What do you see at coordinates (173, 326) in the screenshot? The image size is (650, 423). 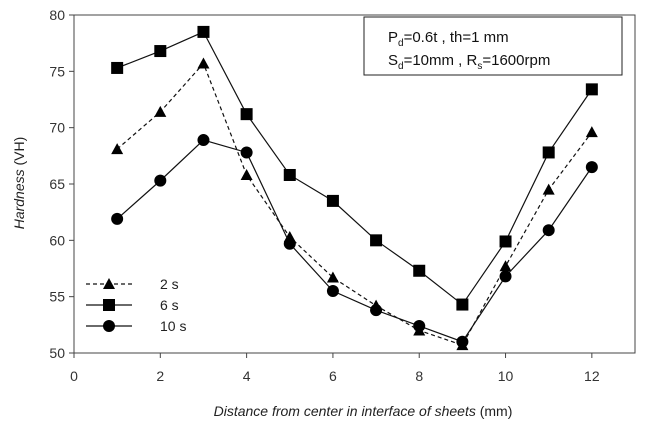 I see `legend-label-10s: 10 s` at bounding box center [173, 326].